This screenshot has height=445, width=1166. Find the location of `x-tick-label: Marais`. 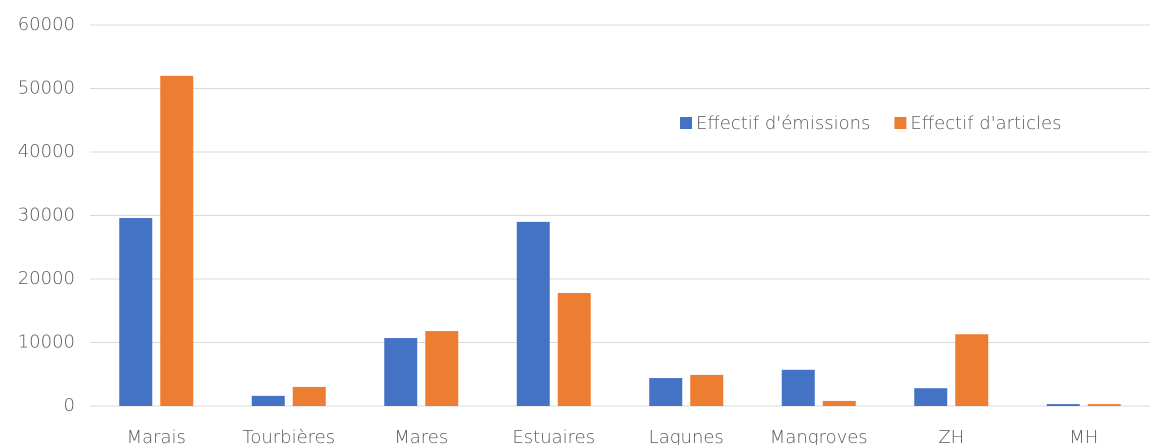

x-tick-label: Marais is located at coordinates (156, 436).